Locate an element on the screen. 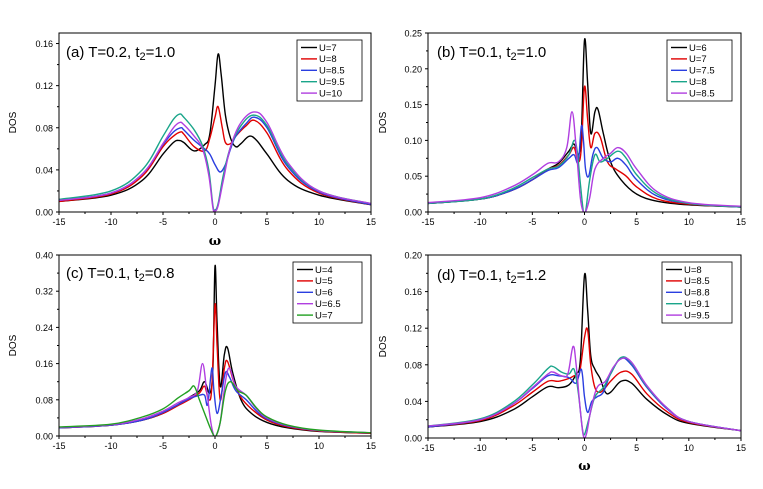 The height and width of the screenshot is (489, 763). y-tick-label-a-1: 0.04 is located at coordinates (44, 170).